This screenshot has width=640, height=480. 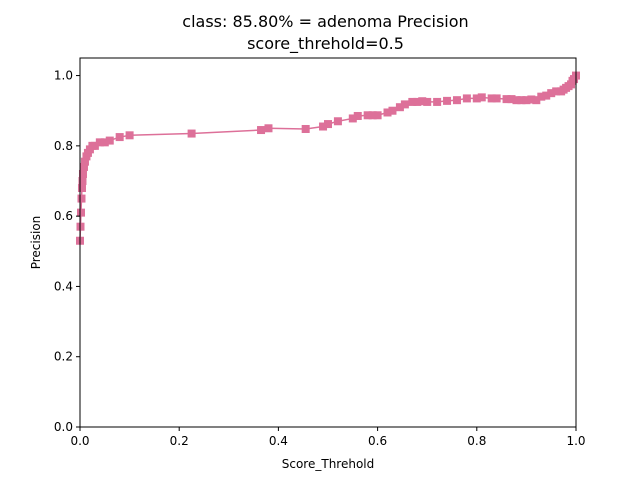 I want to click on y-axis: 0.0 0.2 0.4 0.6 0.8 1.0, so click(x=67, y=251).